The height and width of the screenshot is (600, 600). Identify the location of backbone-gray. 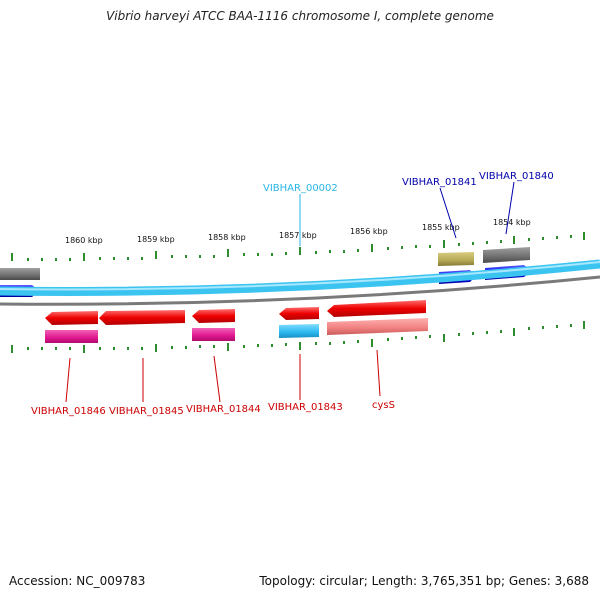
(300, 290).